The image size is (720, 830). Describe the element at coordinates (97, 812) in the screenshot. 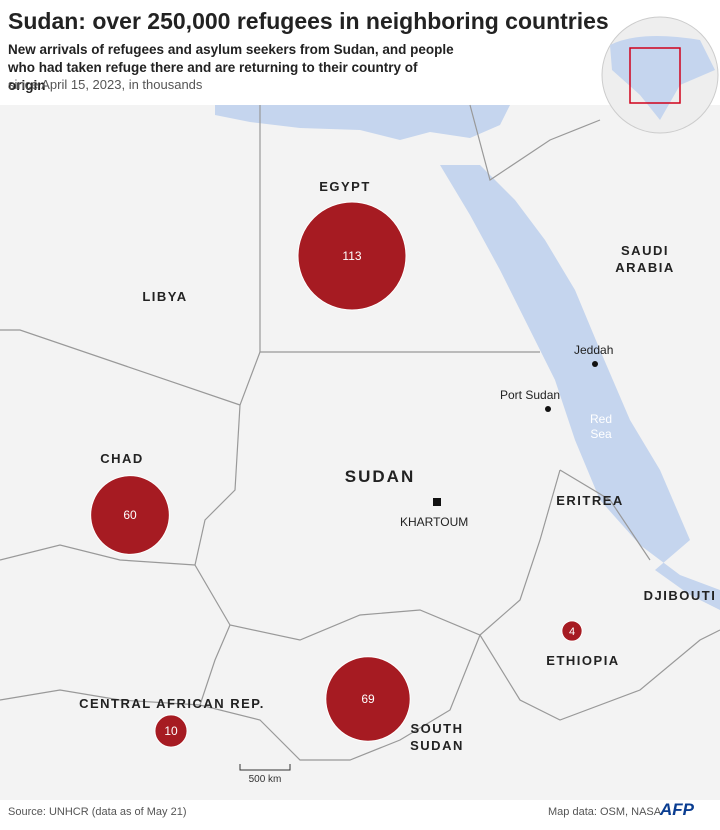

I see `source: Source: UNHCR (data as of May 21)` at that location.